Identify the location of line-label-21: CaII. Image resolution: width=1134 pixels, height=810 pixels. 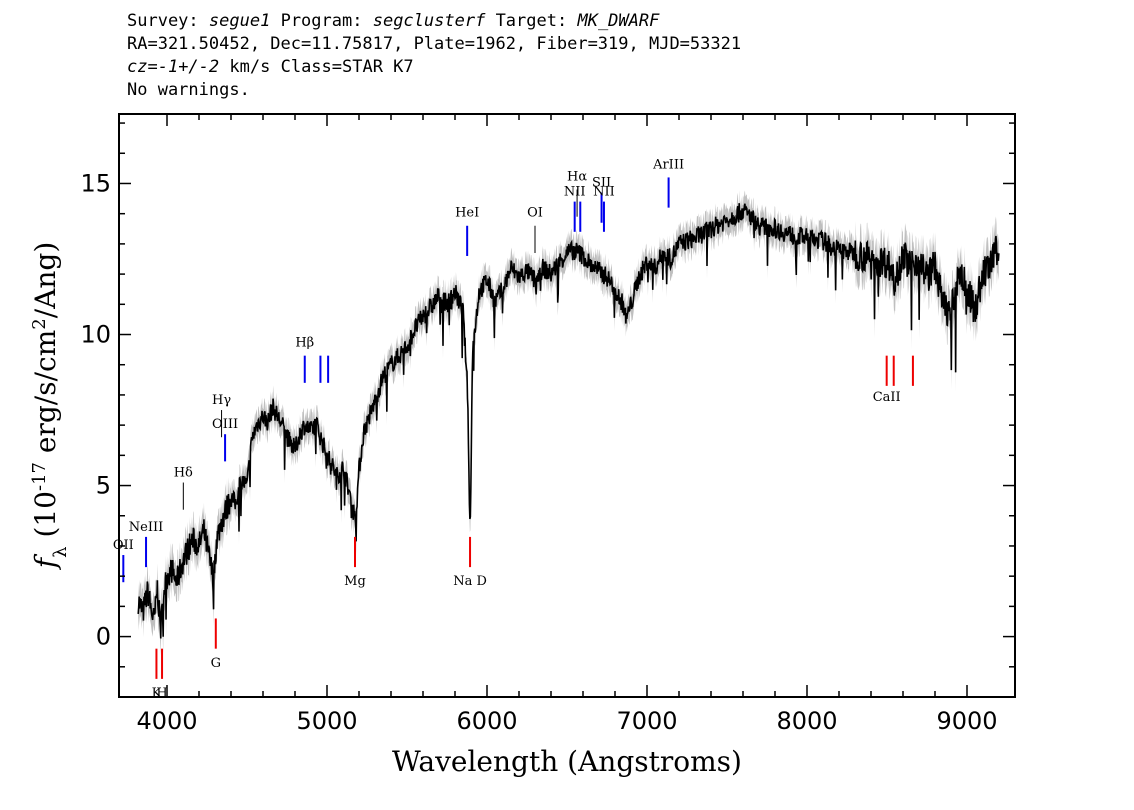
(887, 397).